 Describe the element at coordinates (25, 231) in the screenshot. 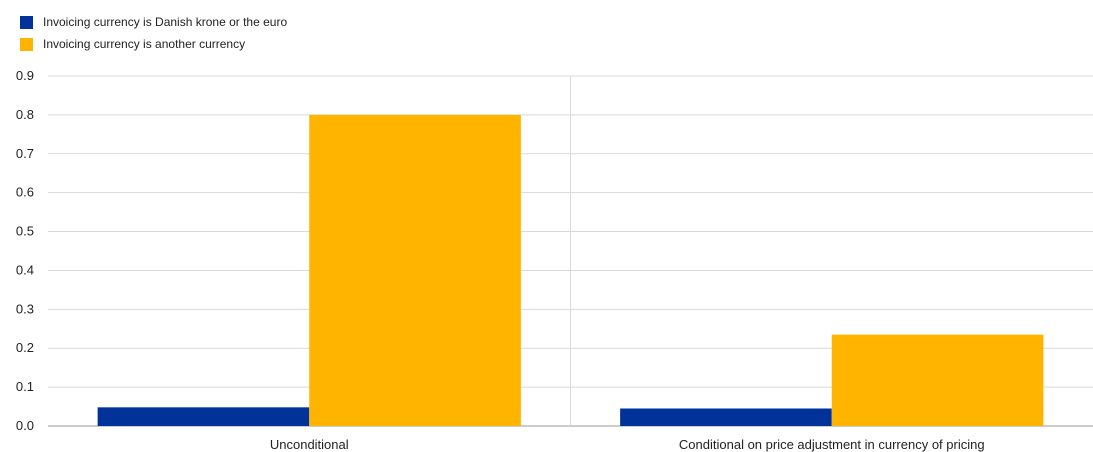

I see `y-tick-label: 0.5` at that location.